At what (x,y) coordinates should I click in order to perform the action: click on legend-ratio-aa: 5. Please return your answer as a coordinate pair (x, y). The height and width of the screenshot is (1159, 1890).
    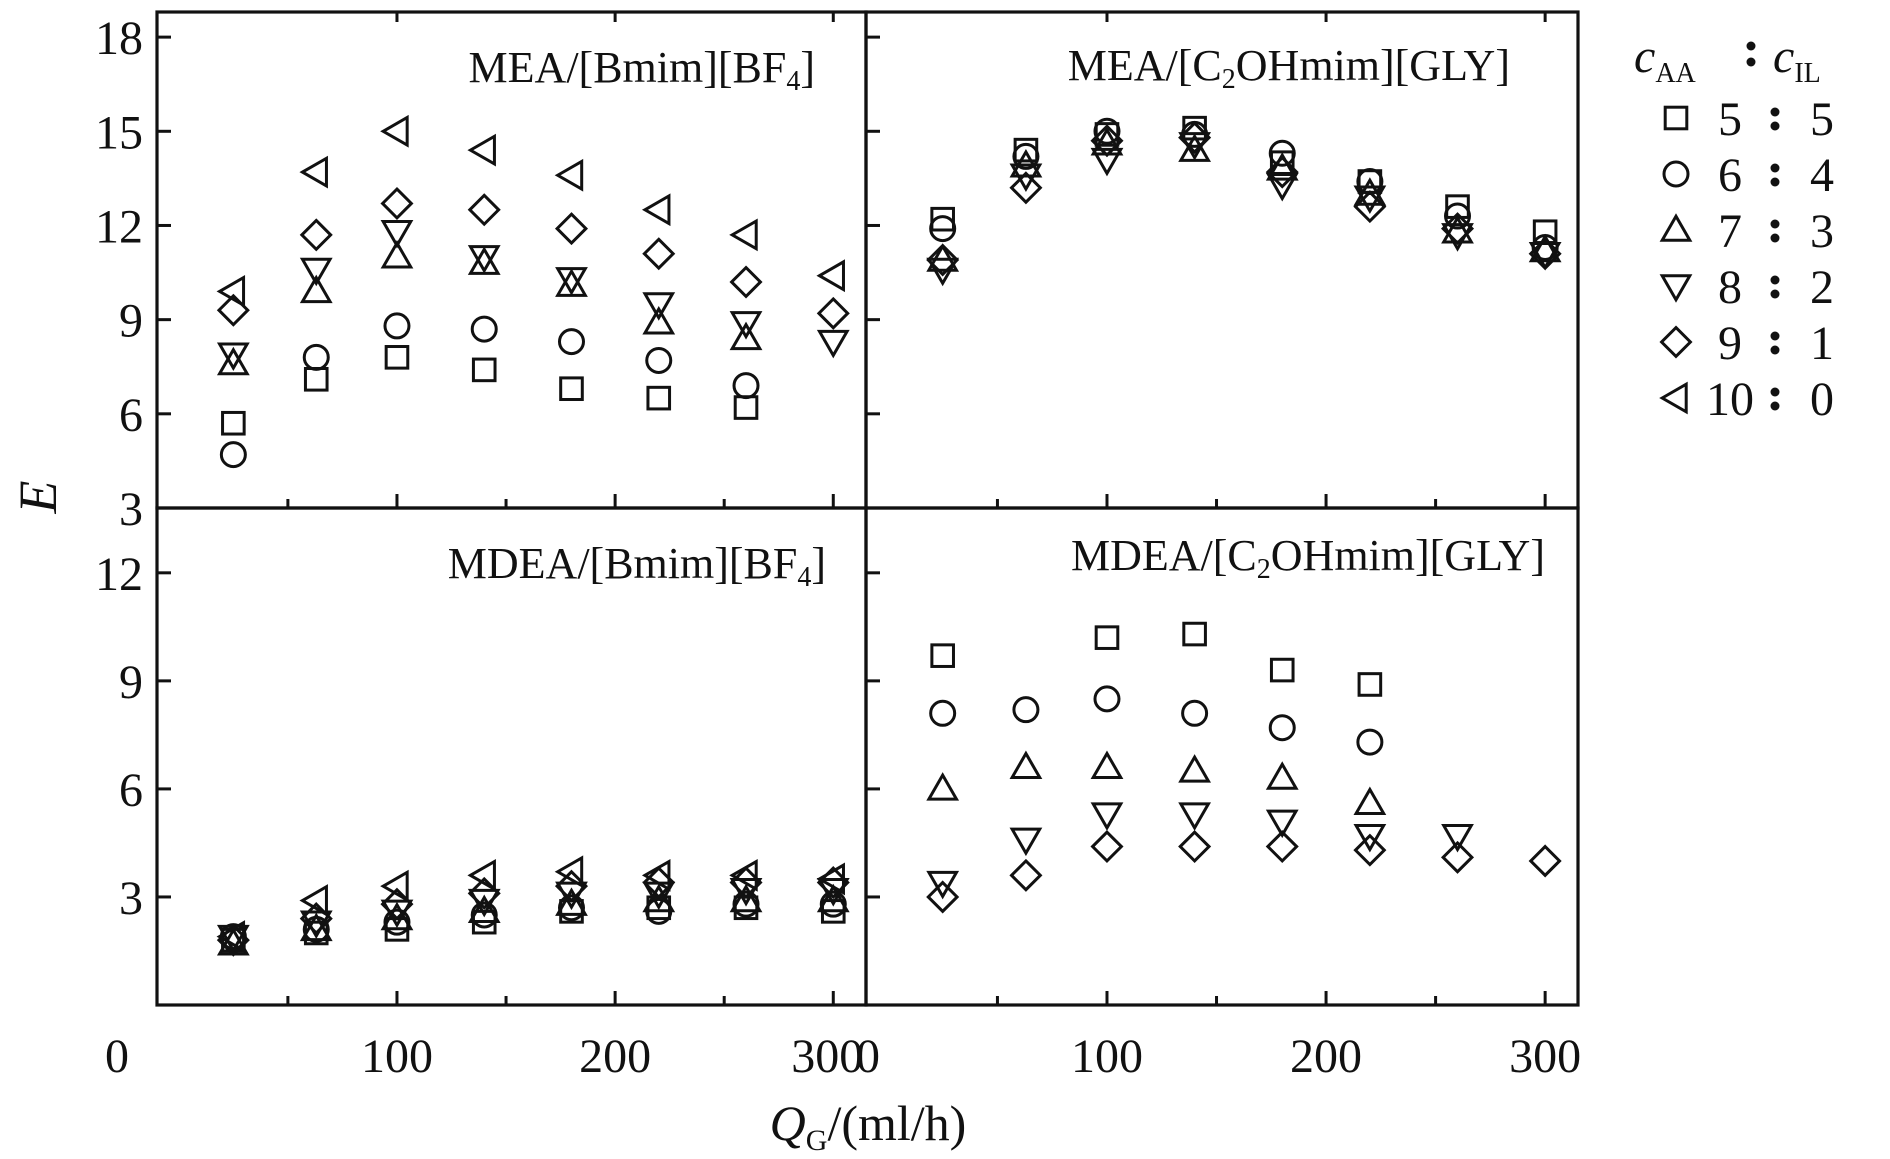
    Looking at the image, I should click on (1730, 119).